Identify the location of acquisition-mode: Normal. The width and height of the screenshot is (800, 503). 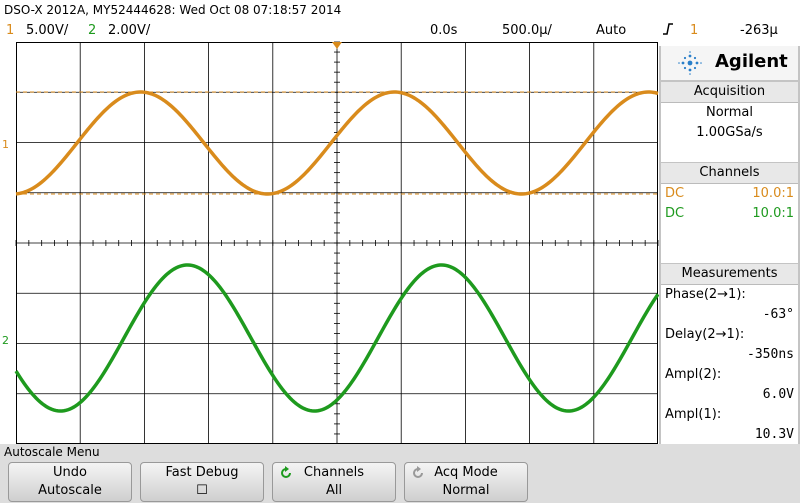
(729, 113).